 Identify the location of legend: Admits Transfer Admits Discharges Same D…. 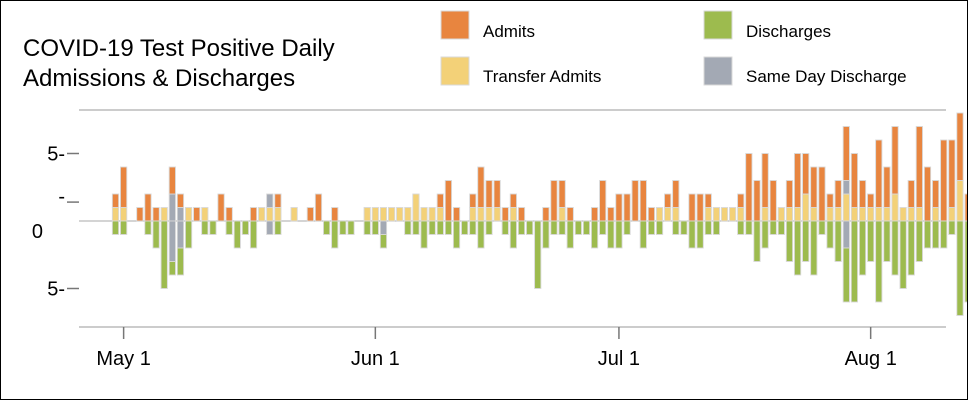
(673, 48).